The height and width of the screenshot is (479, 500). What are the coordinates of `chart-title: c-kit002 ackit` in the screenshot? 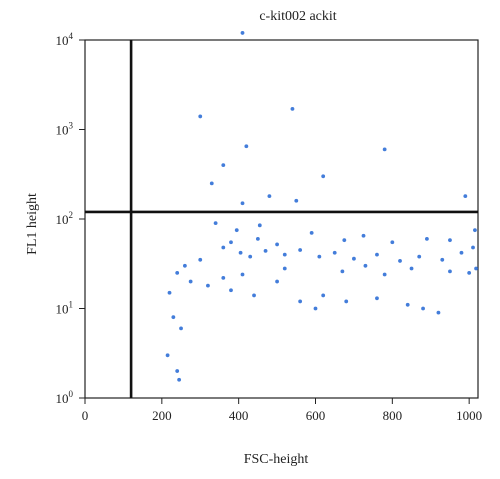 It's located at (297, 16).